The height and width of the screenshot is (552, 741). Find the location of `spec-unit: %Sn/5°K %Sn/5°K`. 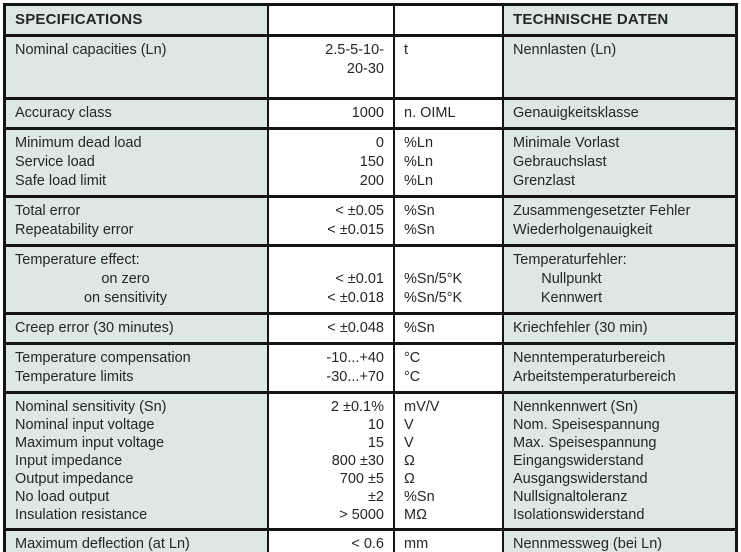

spec-unit: %Sn/5°K %Sn/5°K is located at coordinates (447, 279).